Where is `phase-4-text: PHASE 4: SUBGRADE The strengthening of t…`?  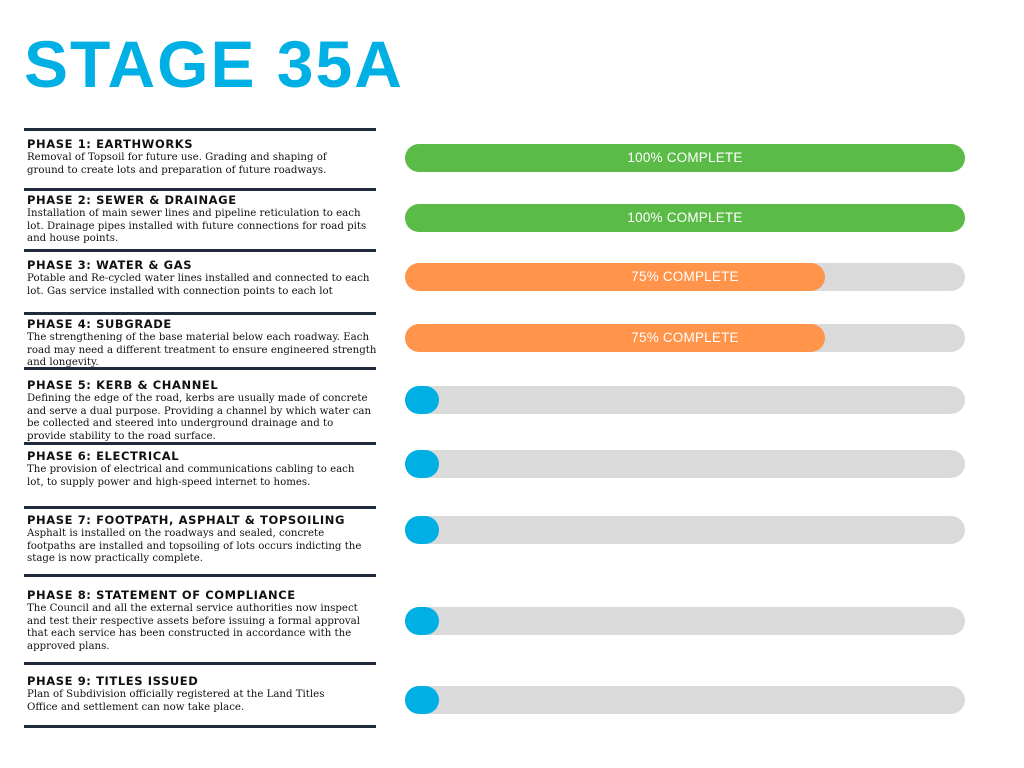 phase-4-text: PHASE 4: SUBGRADE The strengthening of t… is located at coordinates (204, 343).